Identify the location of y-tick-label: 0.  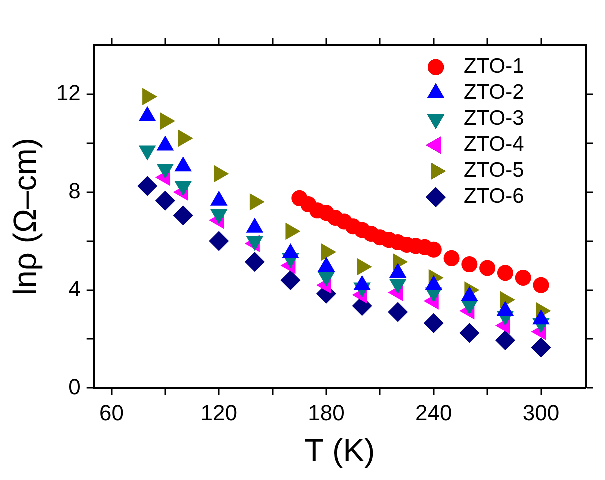
(74, 387).